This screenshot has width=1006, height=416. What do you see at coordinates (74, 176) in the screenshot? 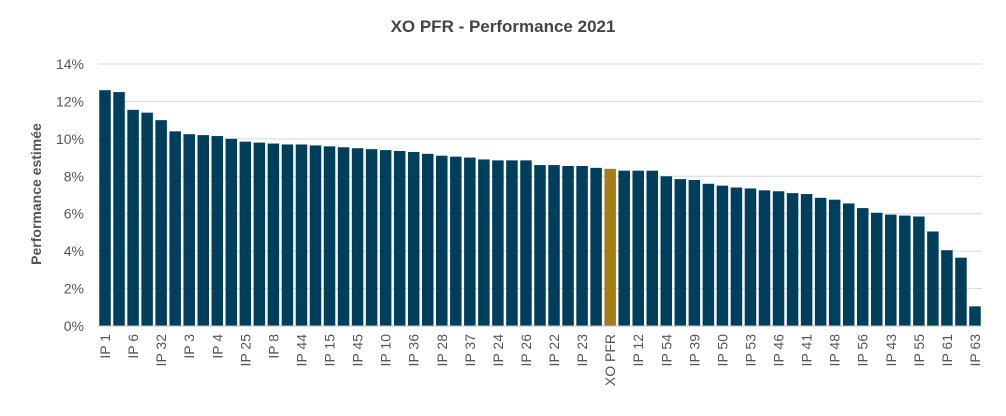
I see `y-tick-label: 8%` at bounding box center [74, 176].